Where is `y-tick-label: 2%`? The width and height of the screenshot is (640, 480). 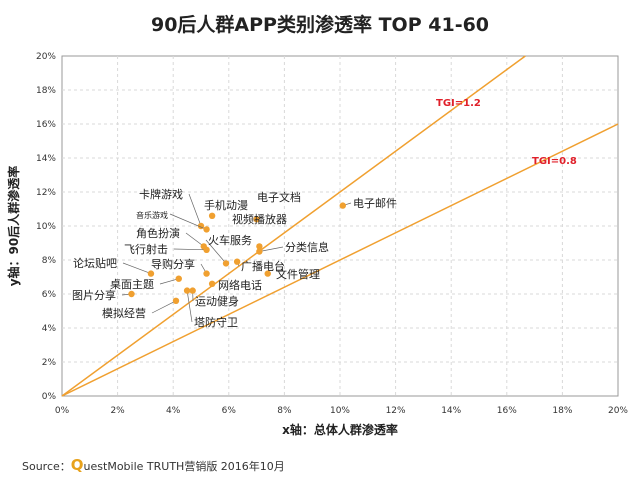
y-tick-label: 2% is located at coordinates (49, 363).